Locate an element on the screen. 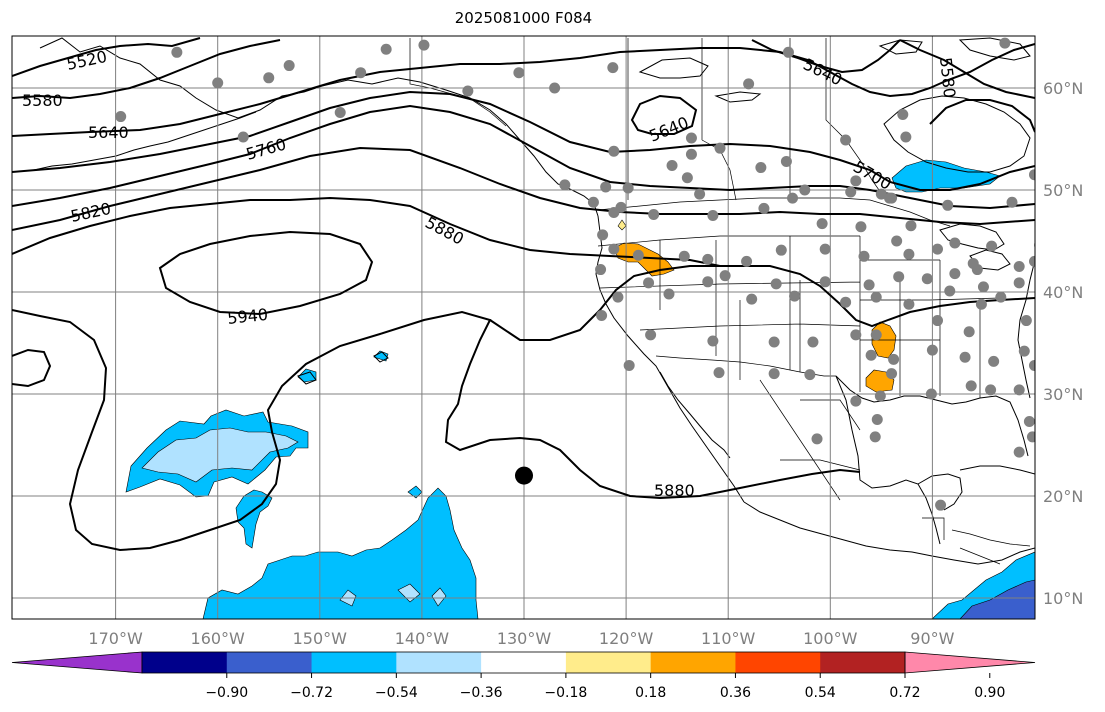  latitude-label: 40°N is located at coordinates (1063, 292).